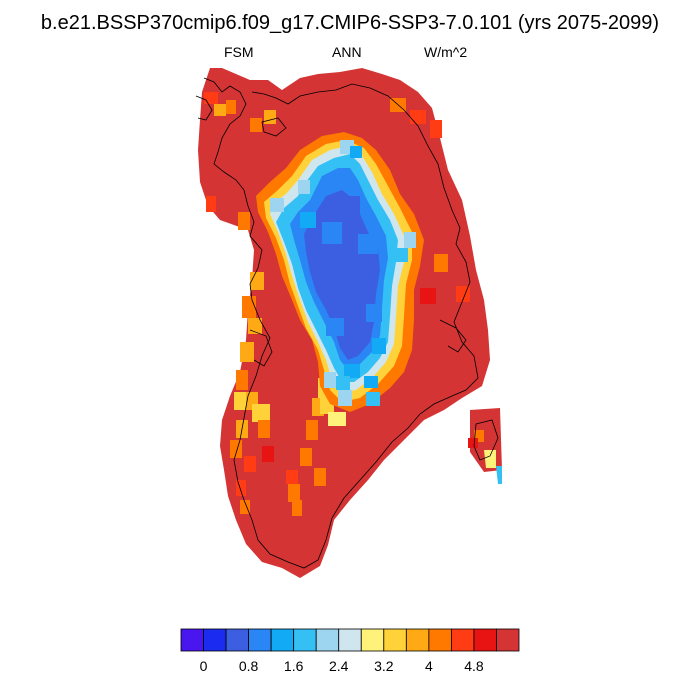  Describe the element at coordinates (239, 52) in the screenshot. I see `variable-label: FSM` at that location.